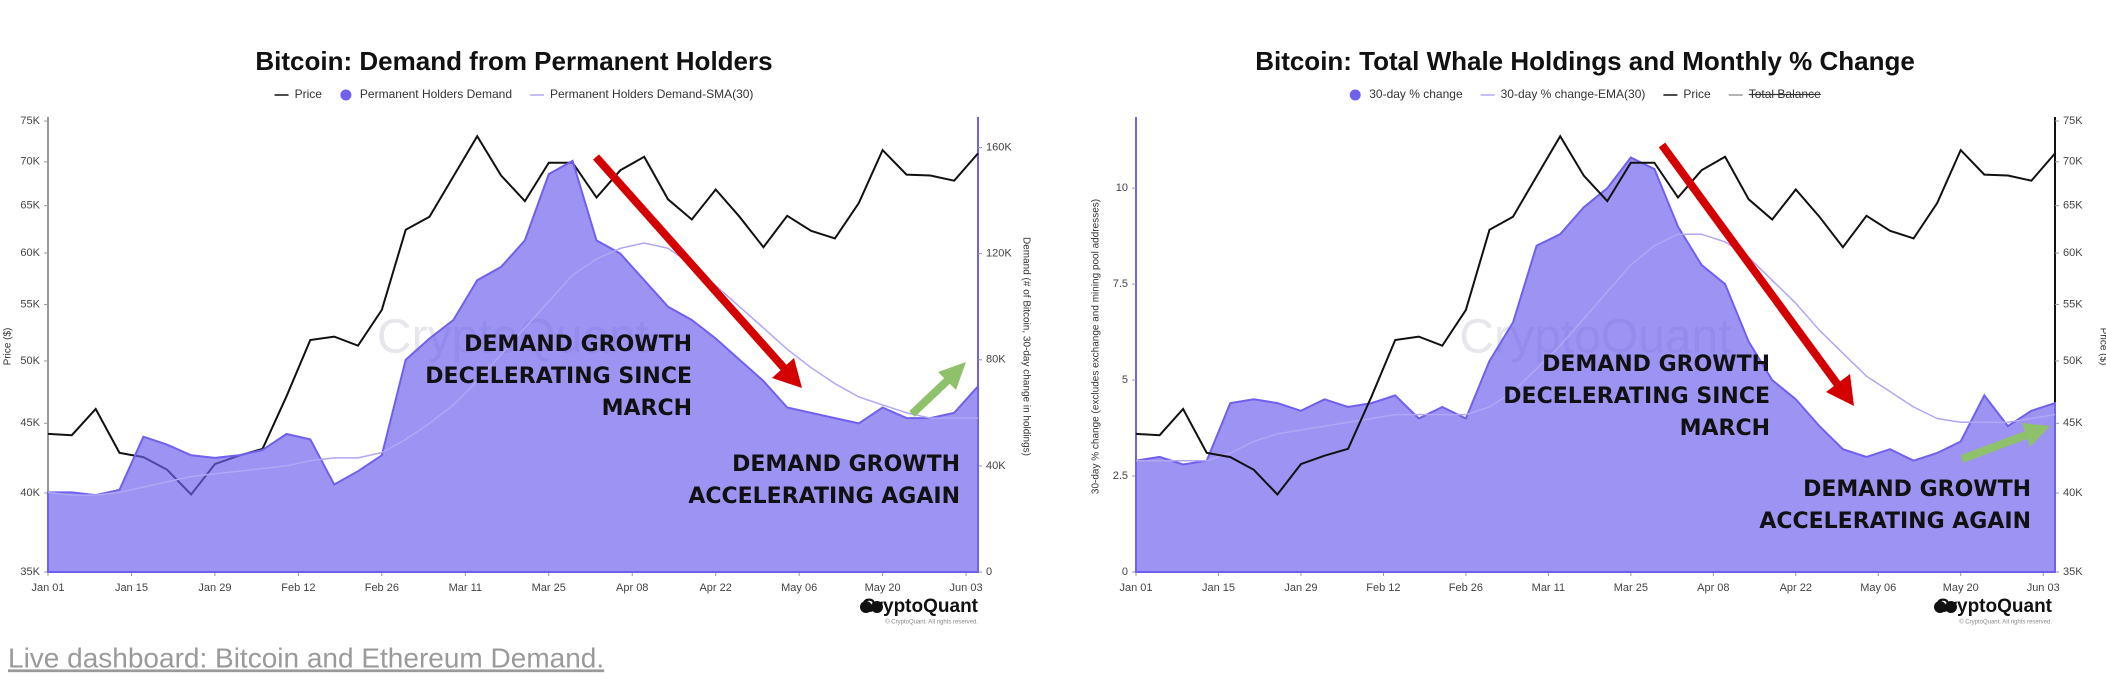 This screenshot has width=2106, height=690. Describe the element at coordinates (1300, 588) in the screenshot. I see `x-tick-label: Jan 29` at that location.